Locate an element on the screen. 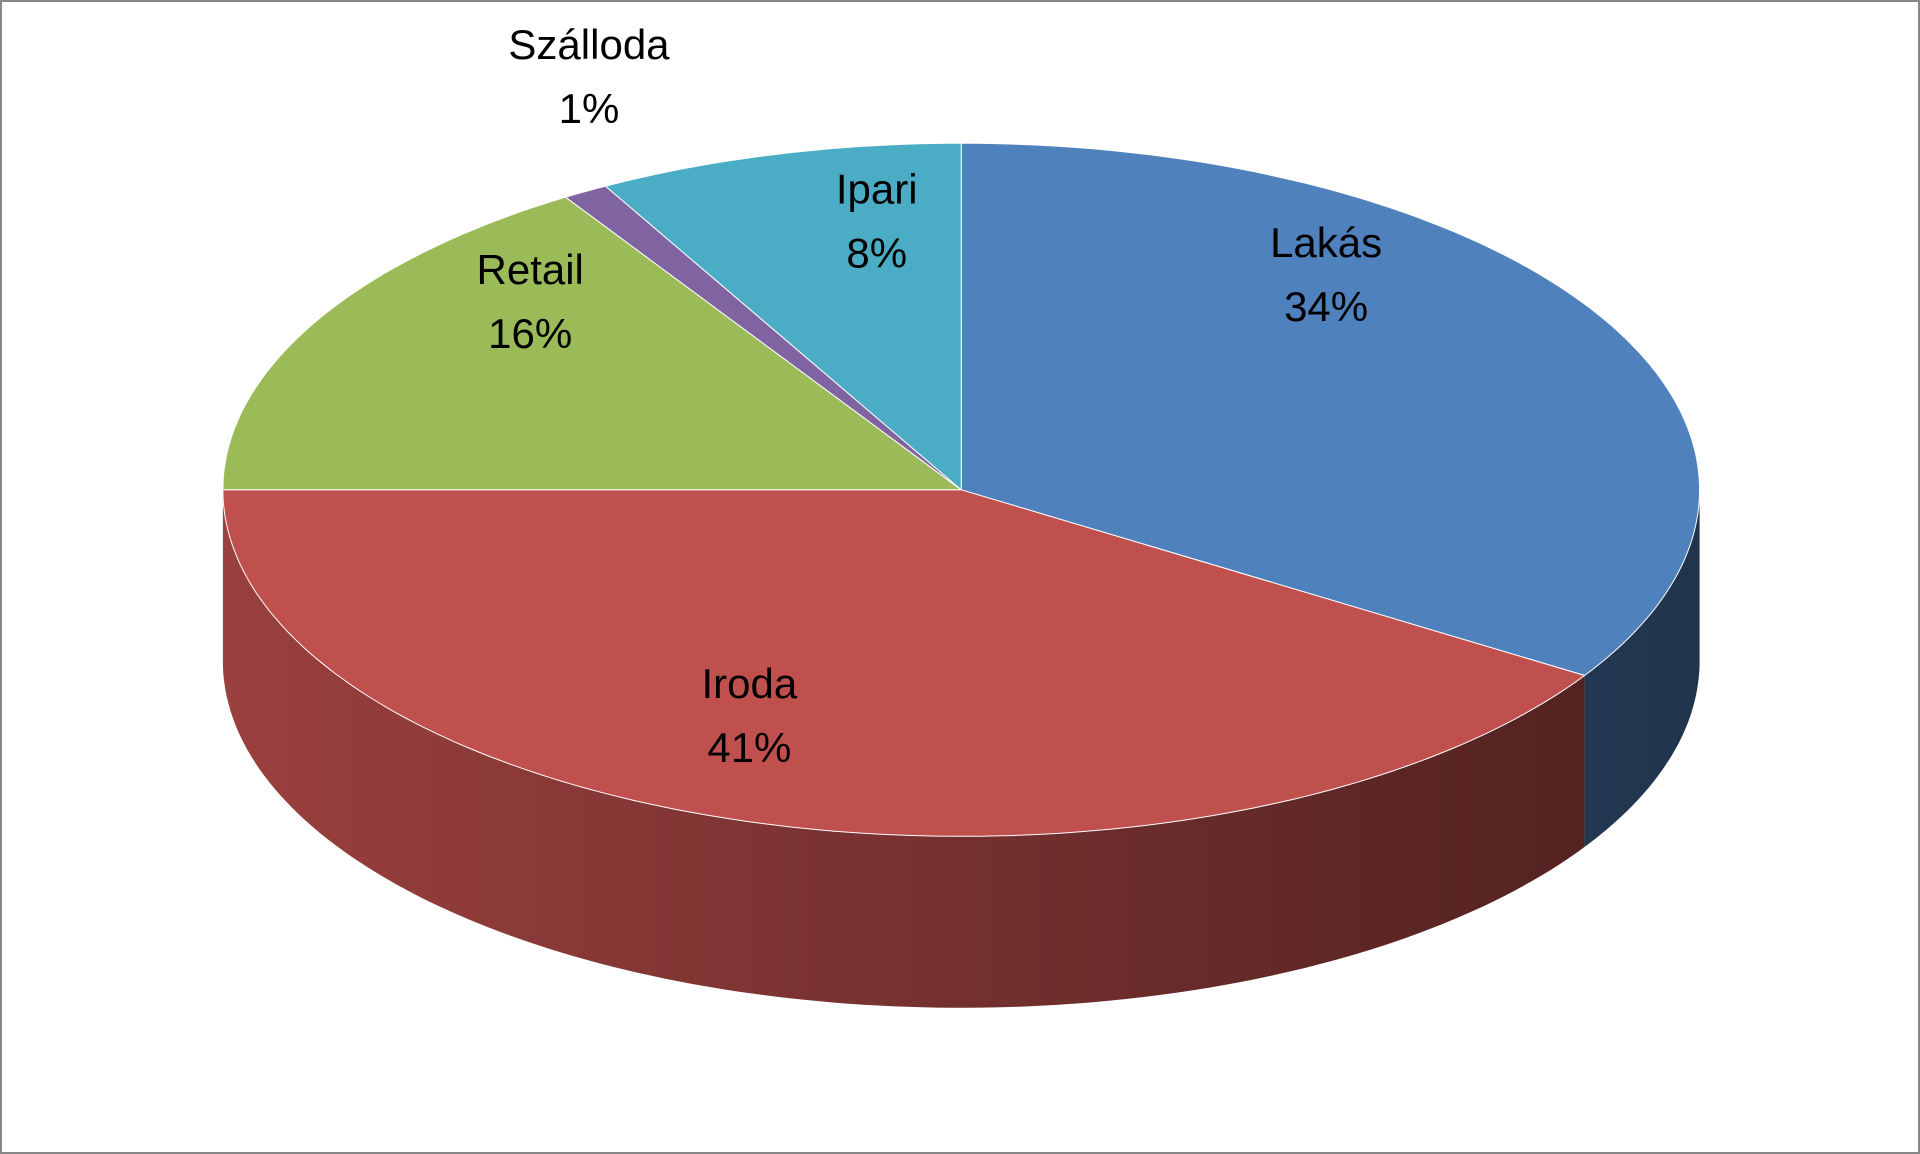 This screenshot has width=1920, height=1154. label-category: Iroda is located at coordinates (750, 683).